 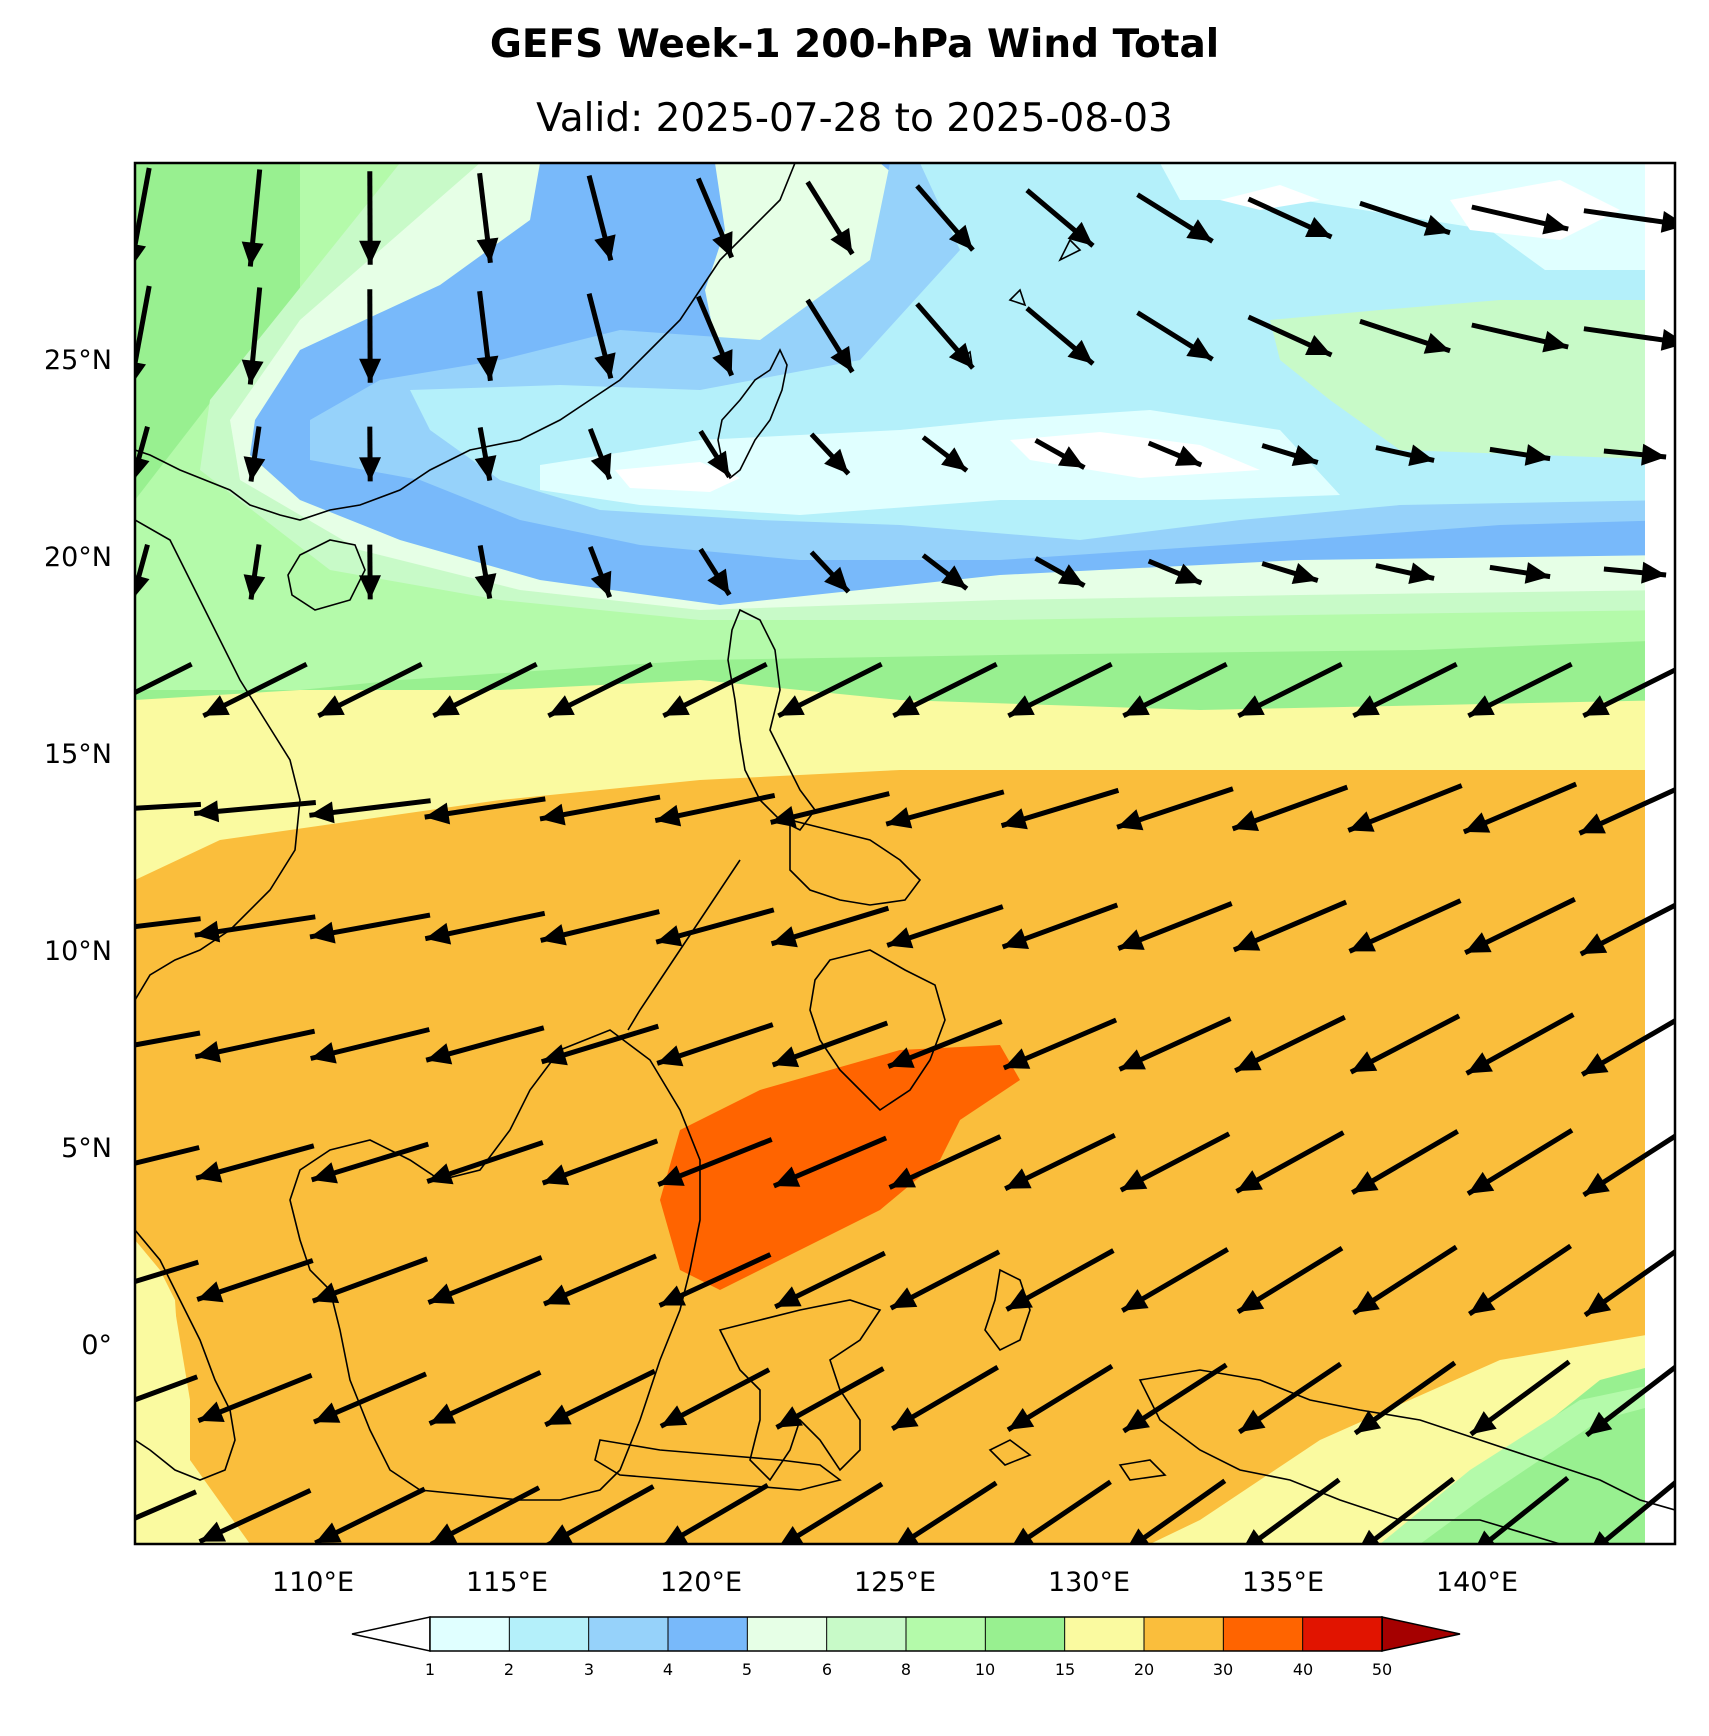 What do you see at coordinates (1223, 1669) in the screenshot?
I see `colorbar-tick-label: 30` at bounding box center [1223, 1669].